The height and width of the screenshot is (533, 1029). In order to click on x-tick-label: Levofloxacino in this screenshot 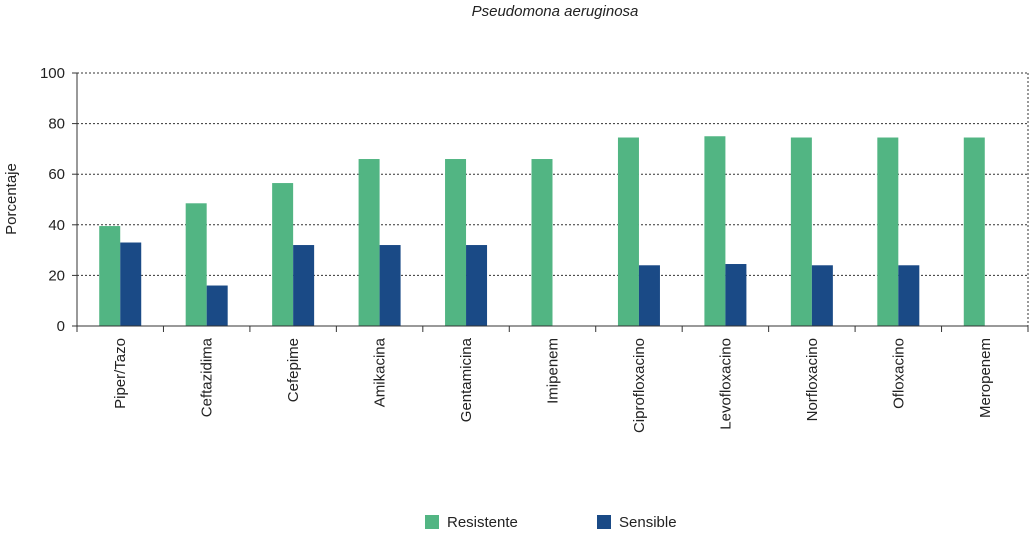, I will do `click(725, 384)`.